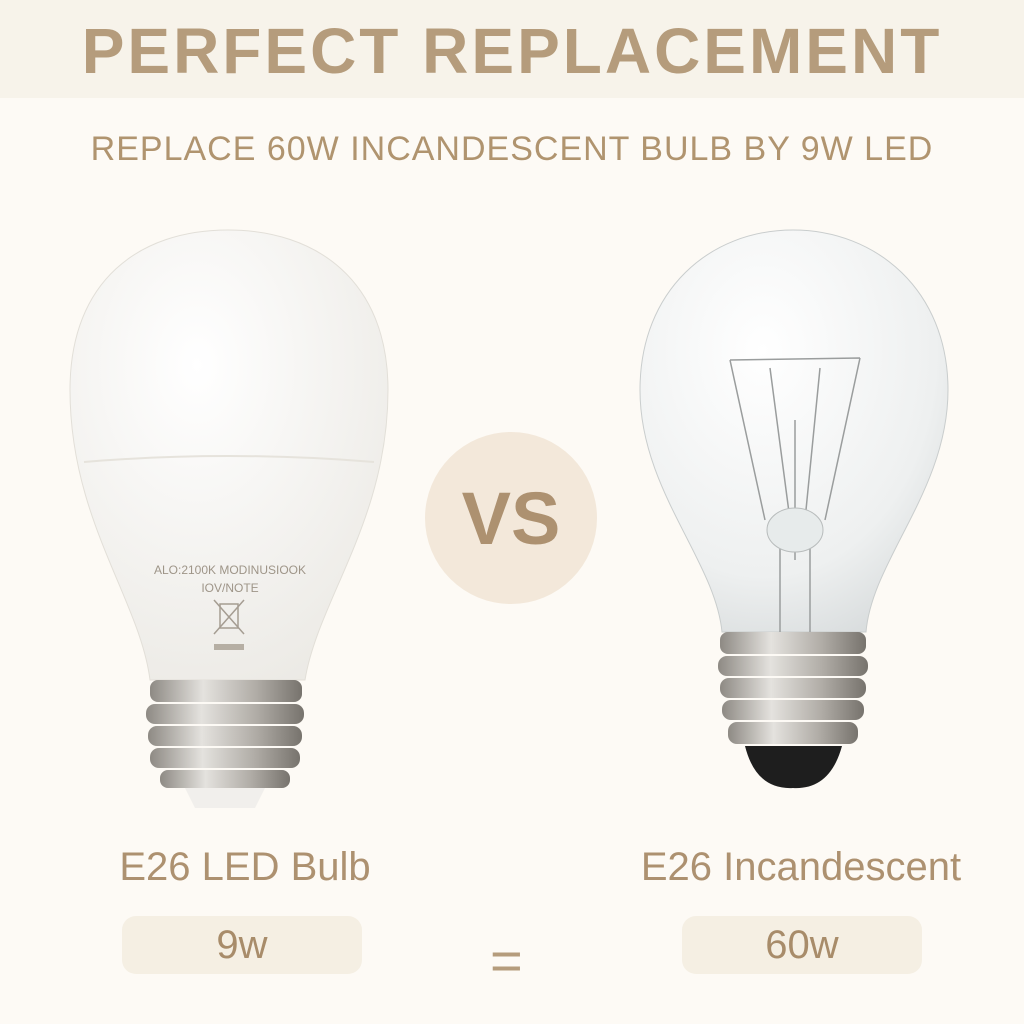  I want to click on incandescent-wattage-pill: 60w, so click(802, 945).